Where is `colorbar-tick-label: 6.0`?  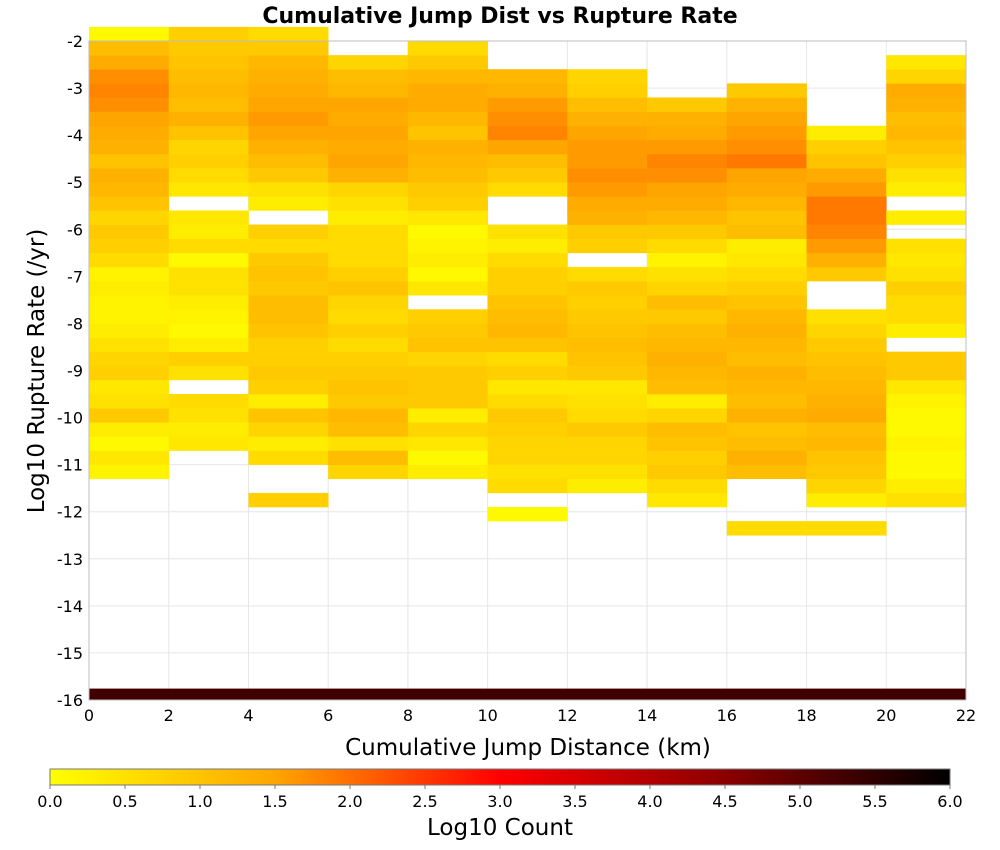 colorbar-tick-label: 6.0 is located at coordinates (949, 801).